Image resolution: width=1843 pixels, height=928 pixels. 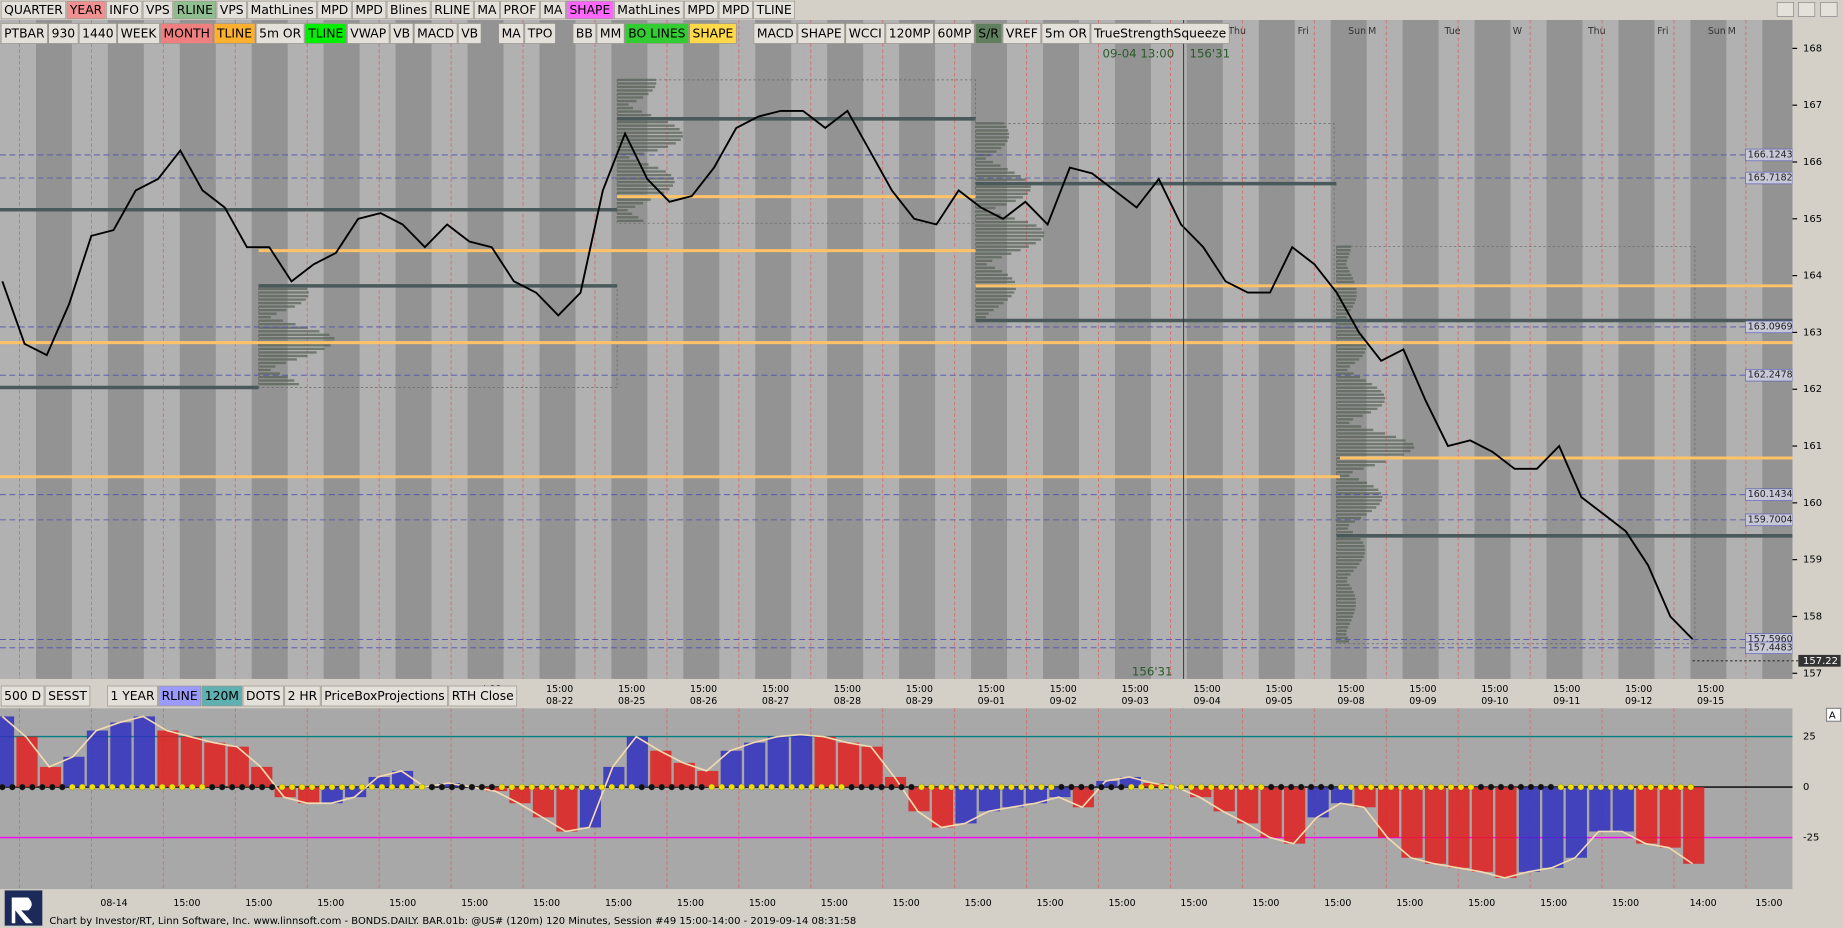 I want to click on button-label: QUARTER, so click(x=33, y=10).